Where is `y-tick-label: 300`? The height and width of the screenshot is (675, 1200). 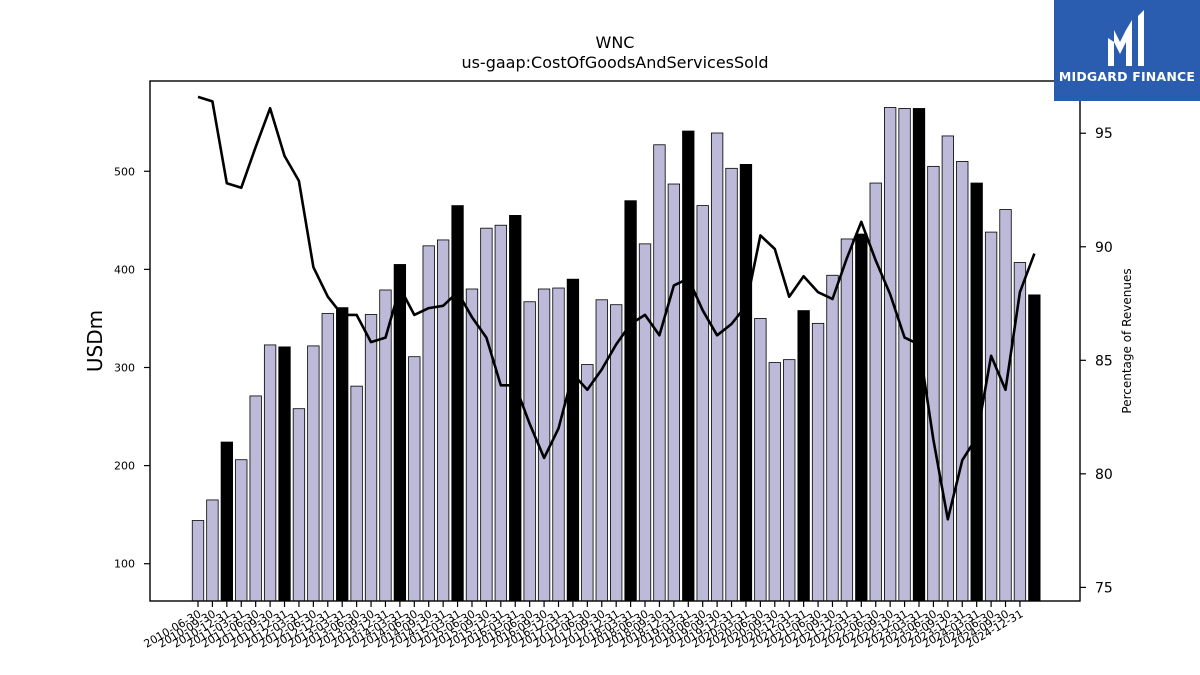 y-tick-label: 300 is located at coordinates (124, 367).